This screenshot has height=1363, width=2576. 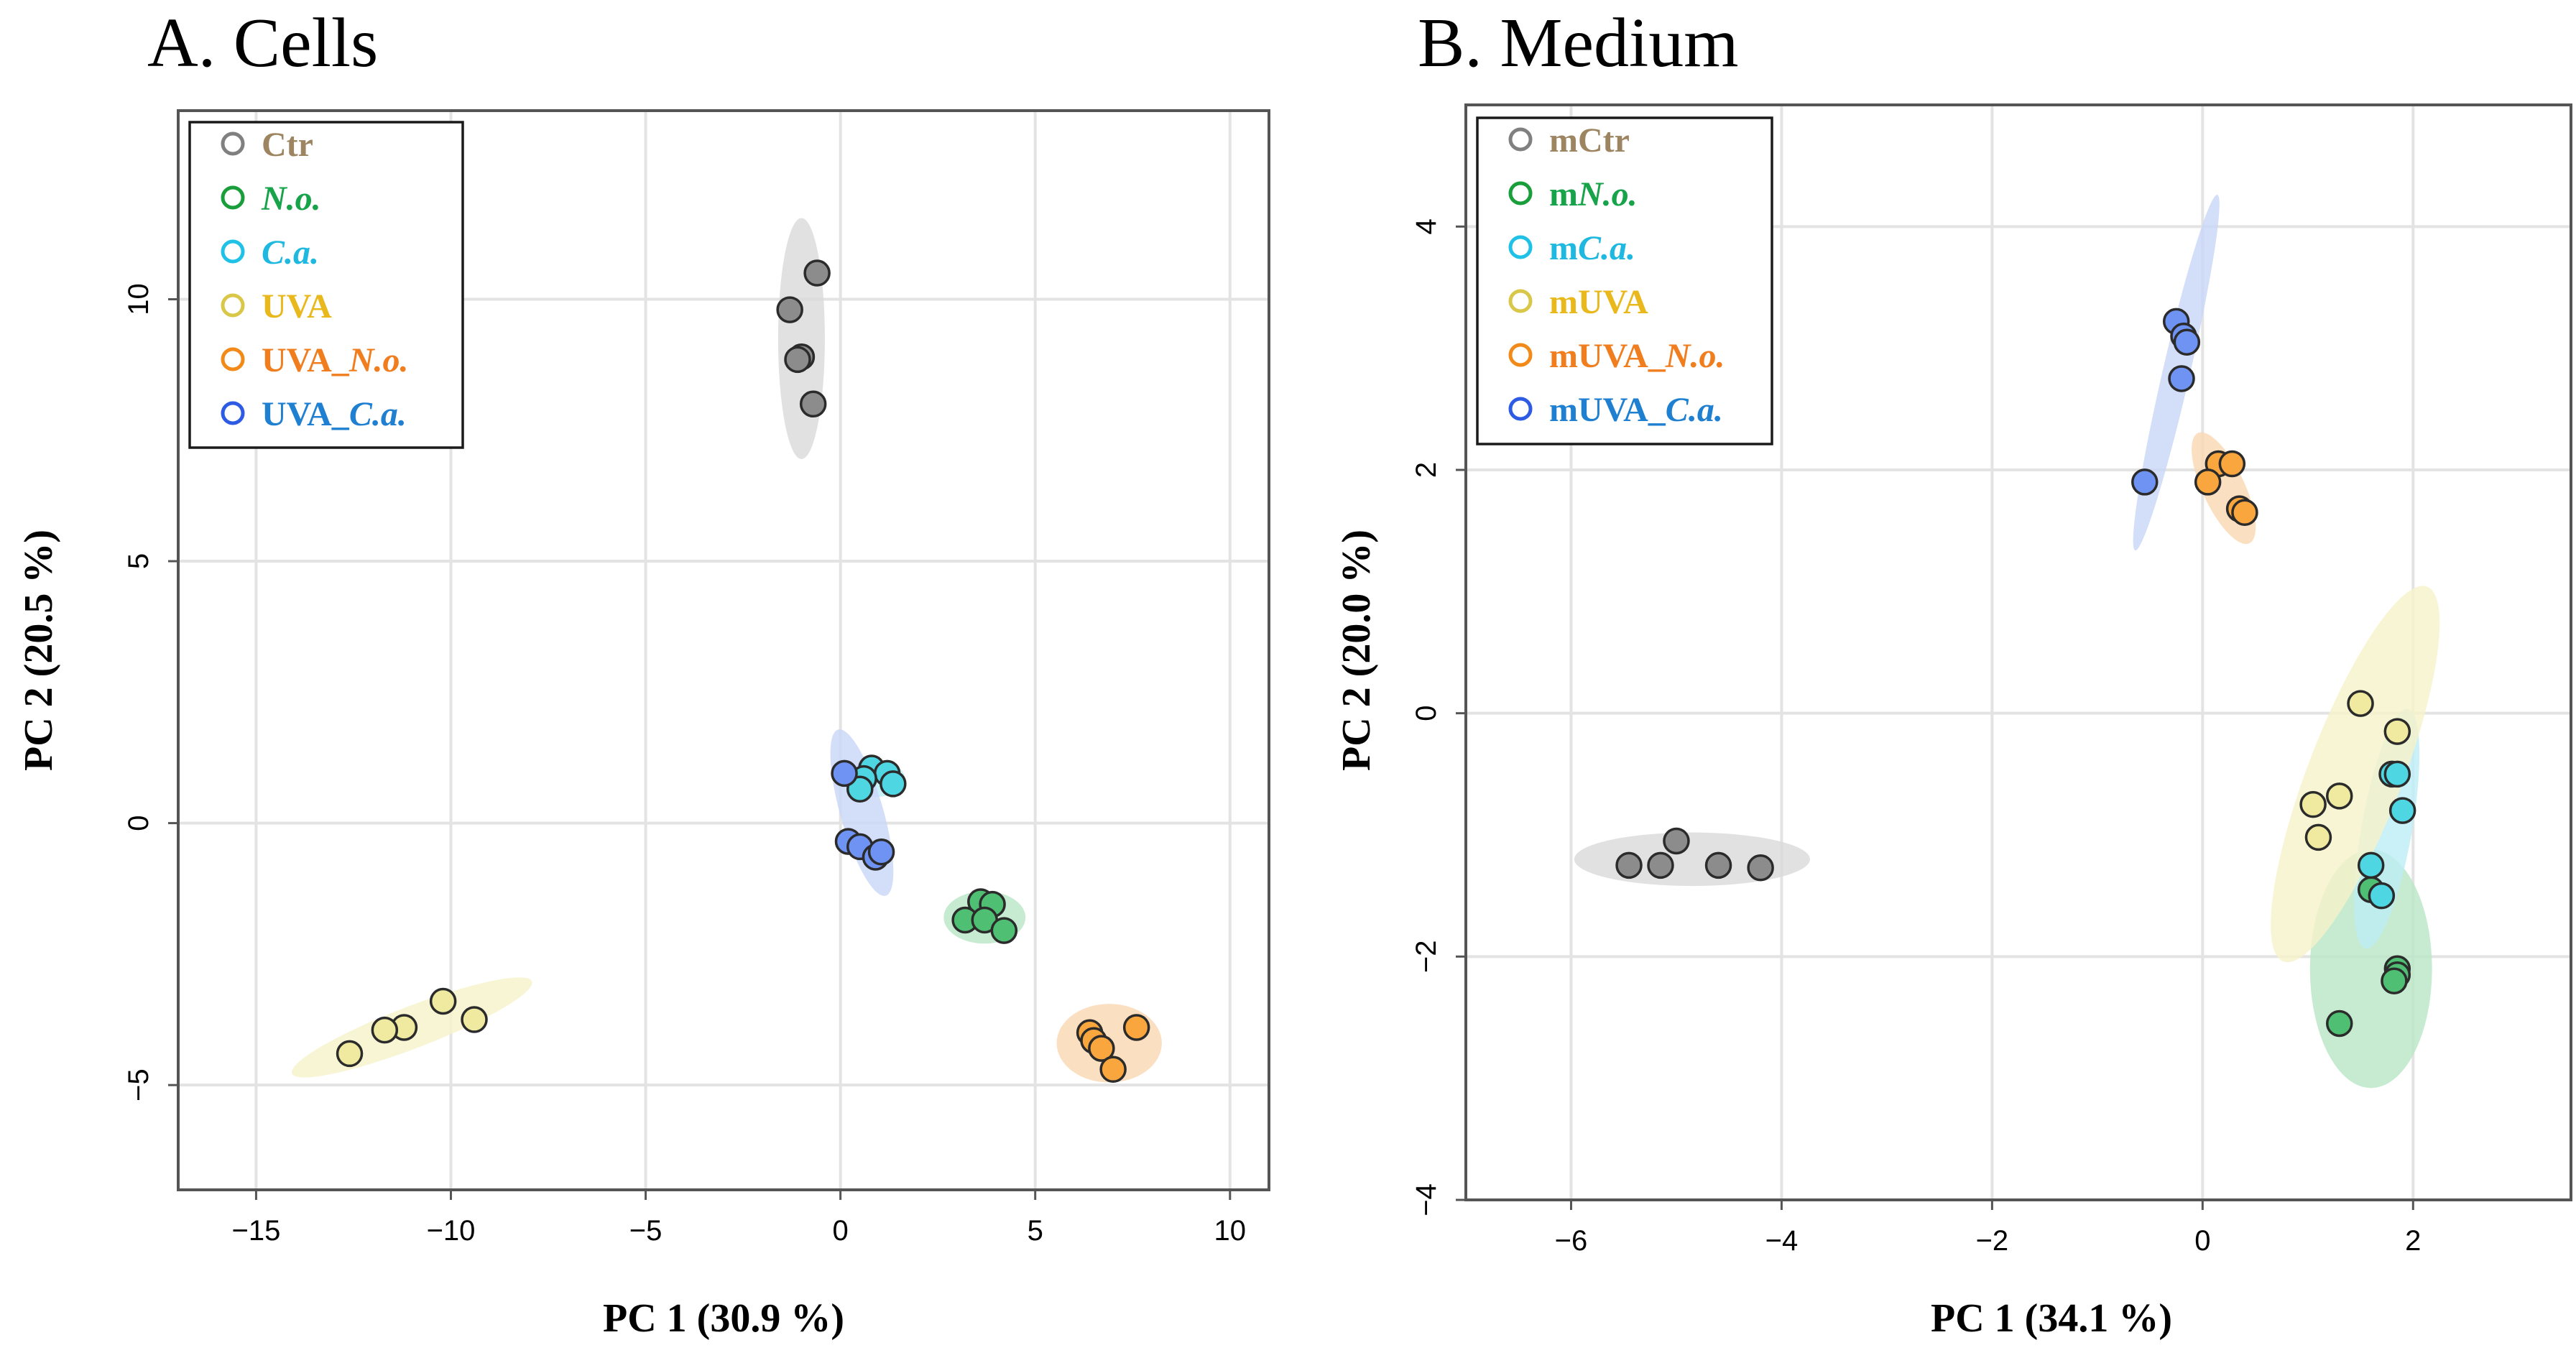 I want to click on legend-label-text: mUVA, so click(x=1598, y=302).